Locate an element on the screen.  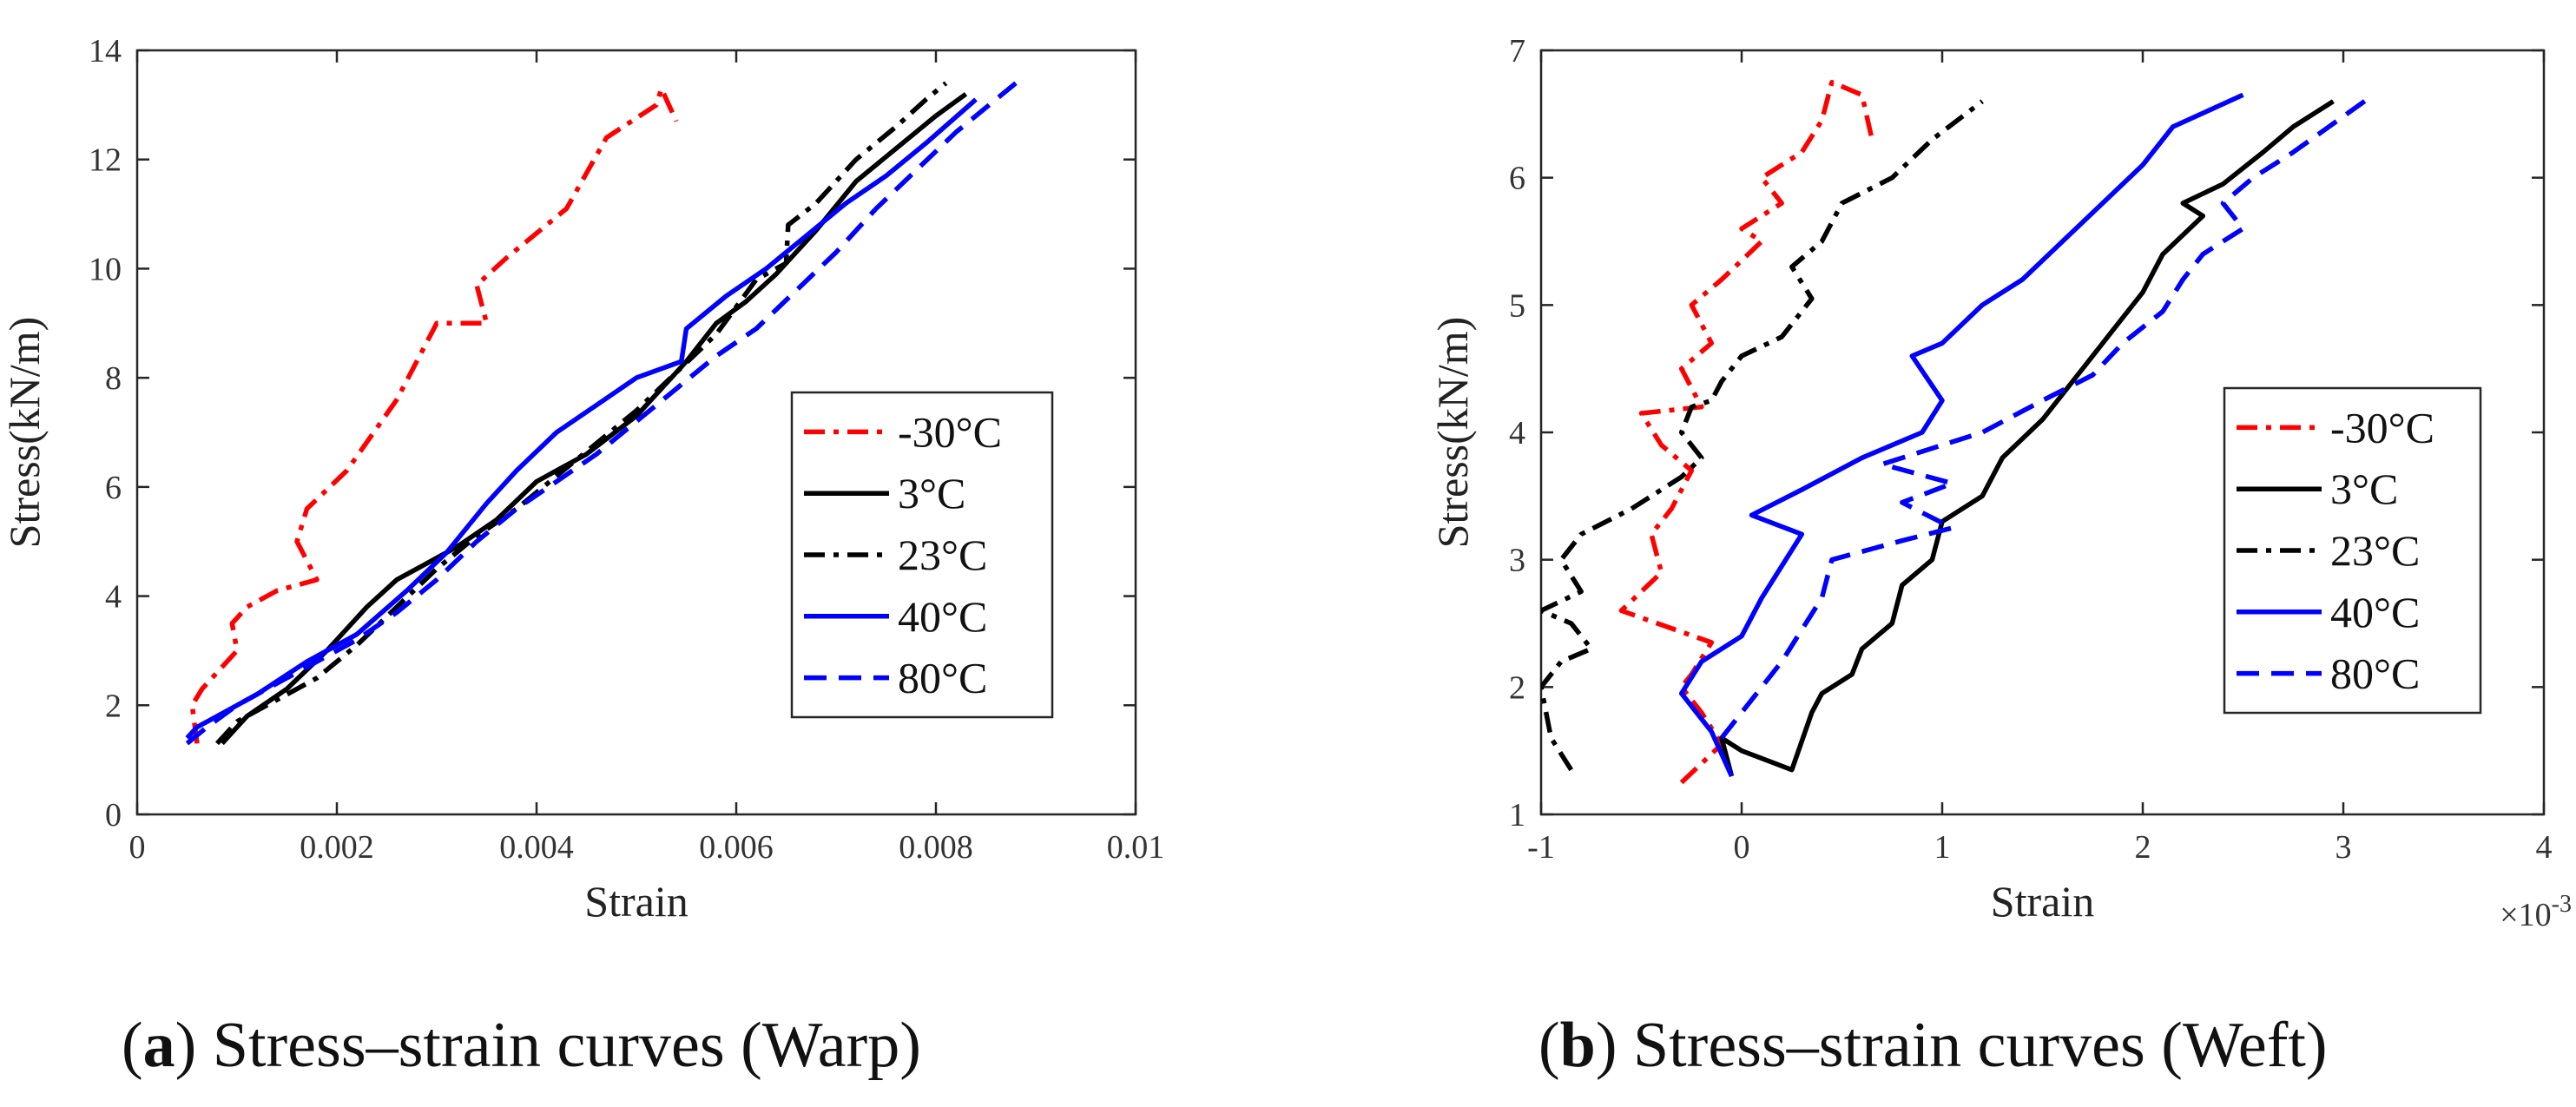
caption-letter: a is located at coordinates (159, 1045).